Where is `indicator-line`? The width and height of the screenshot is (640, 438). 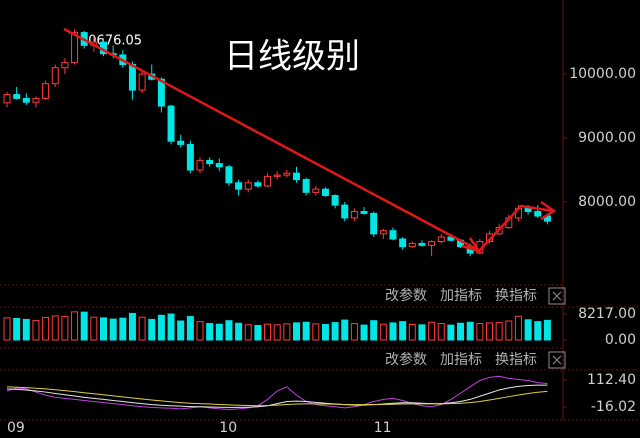 indicator-line is located at coordinates (277, 396).